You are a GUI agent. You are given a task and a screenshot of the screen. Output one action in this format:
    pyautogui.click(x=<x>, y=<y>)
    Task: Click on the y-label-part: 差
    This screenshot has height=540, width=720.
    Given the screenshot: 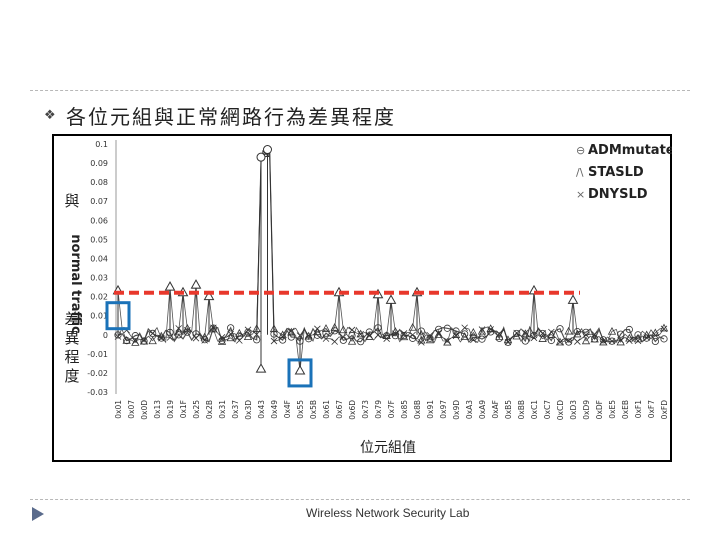 What is the action you would take?
    pyautogui.click(x=71, y=319)
    